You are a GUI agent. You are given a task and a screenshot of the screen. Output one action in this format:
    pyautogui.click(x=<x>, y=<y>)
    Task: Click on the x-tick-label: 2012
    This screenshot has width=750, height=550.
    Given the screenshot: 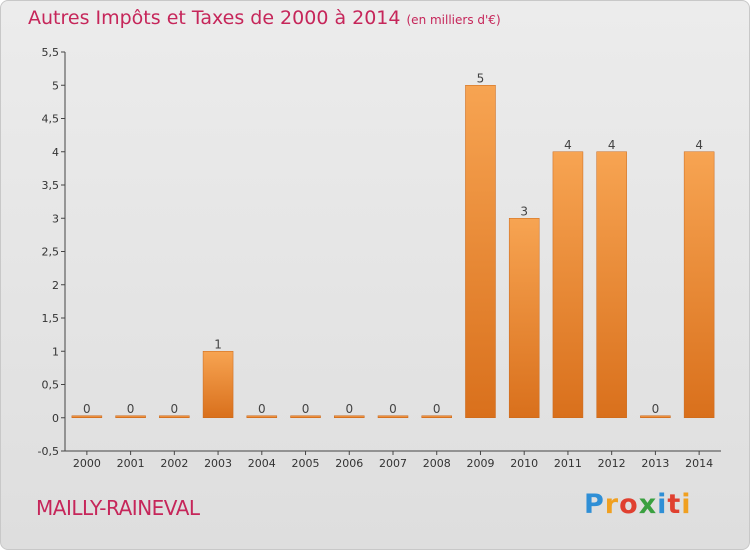 What is the action you would take?
    pyautogui.click(x=612, y=463)
    